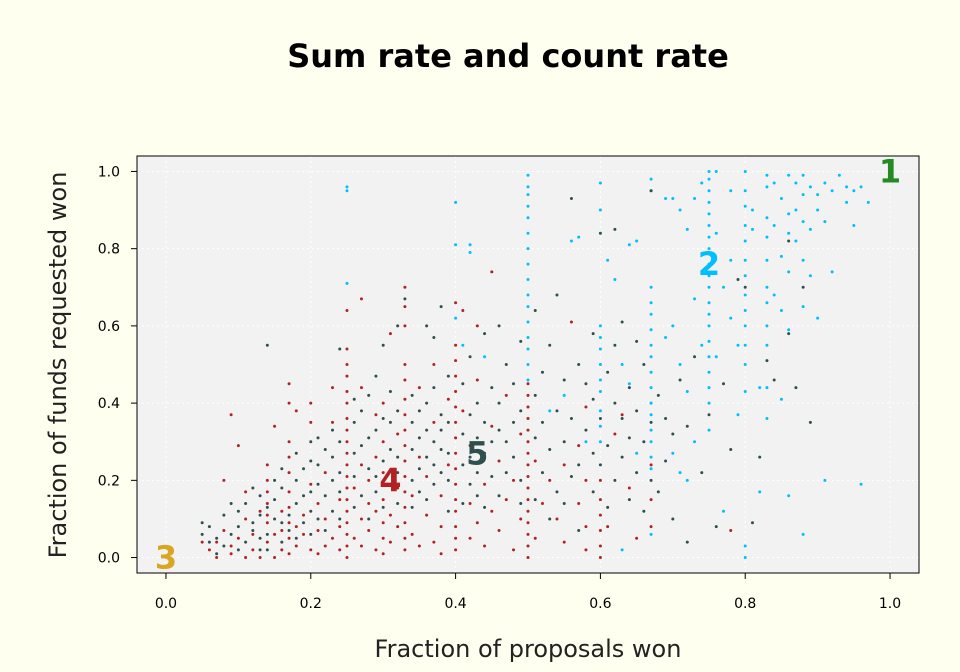 The height and width of the screenshot is (672, 960). What do you see at coordinates (117, 365) in the screenshot?
I see `y-axis: 0.0 0.2 0.4 0.6 0.8 1.0` at bounding box center [117, 365].